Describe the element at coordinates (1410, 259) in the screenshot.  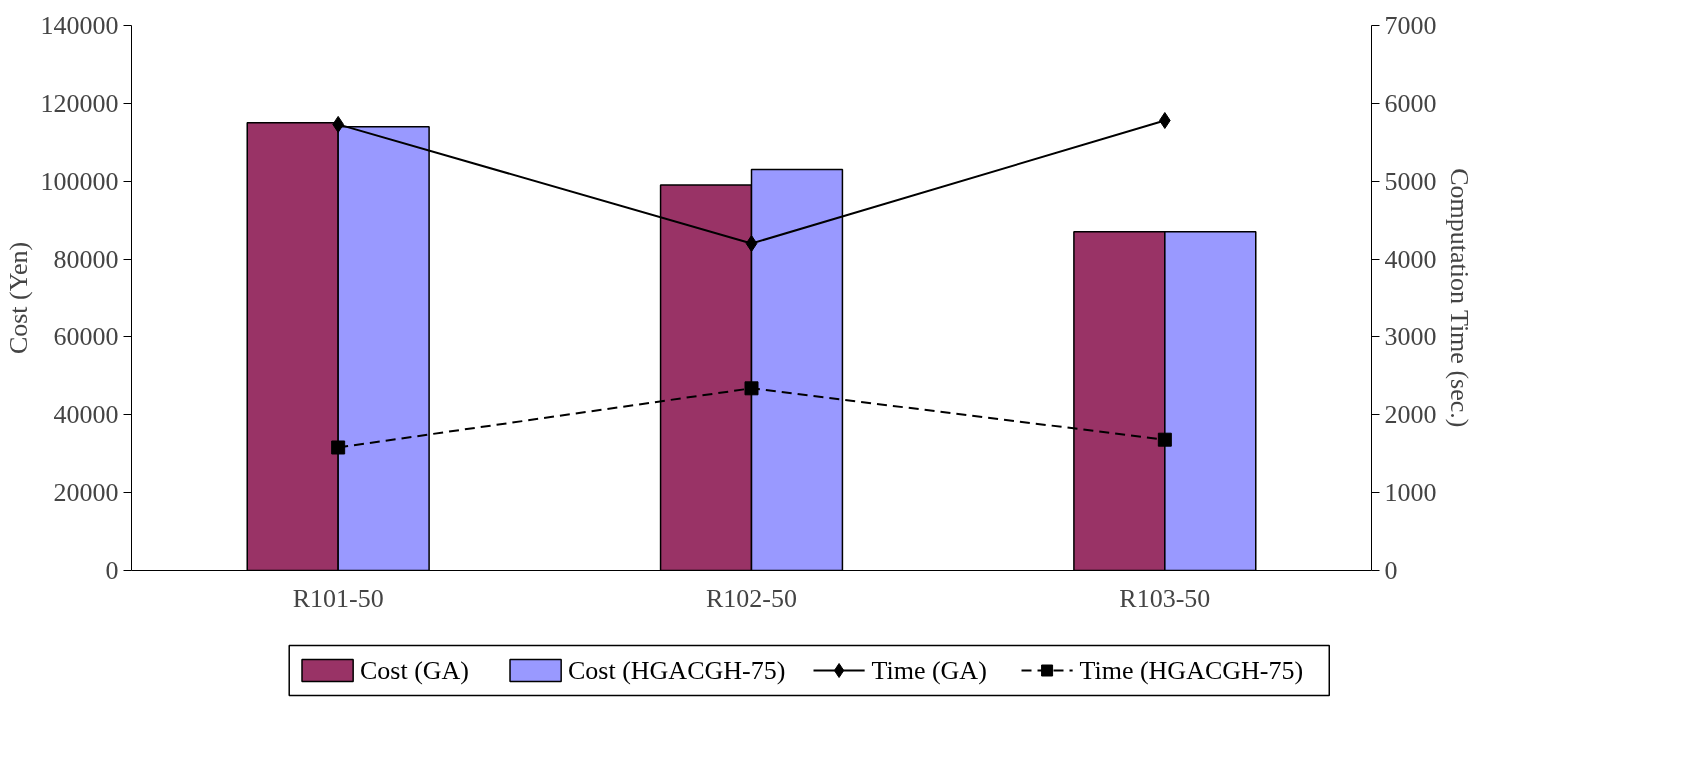
I see `y2-tick-label: 4000` at that location.